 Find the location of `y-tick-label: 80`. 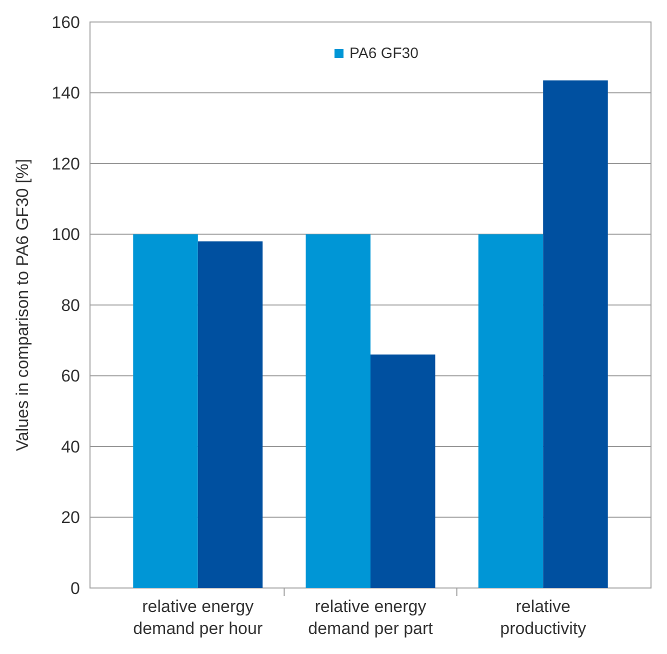

y-tick-label: 80 is located at coordinates (70, 305).